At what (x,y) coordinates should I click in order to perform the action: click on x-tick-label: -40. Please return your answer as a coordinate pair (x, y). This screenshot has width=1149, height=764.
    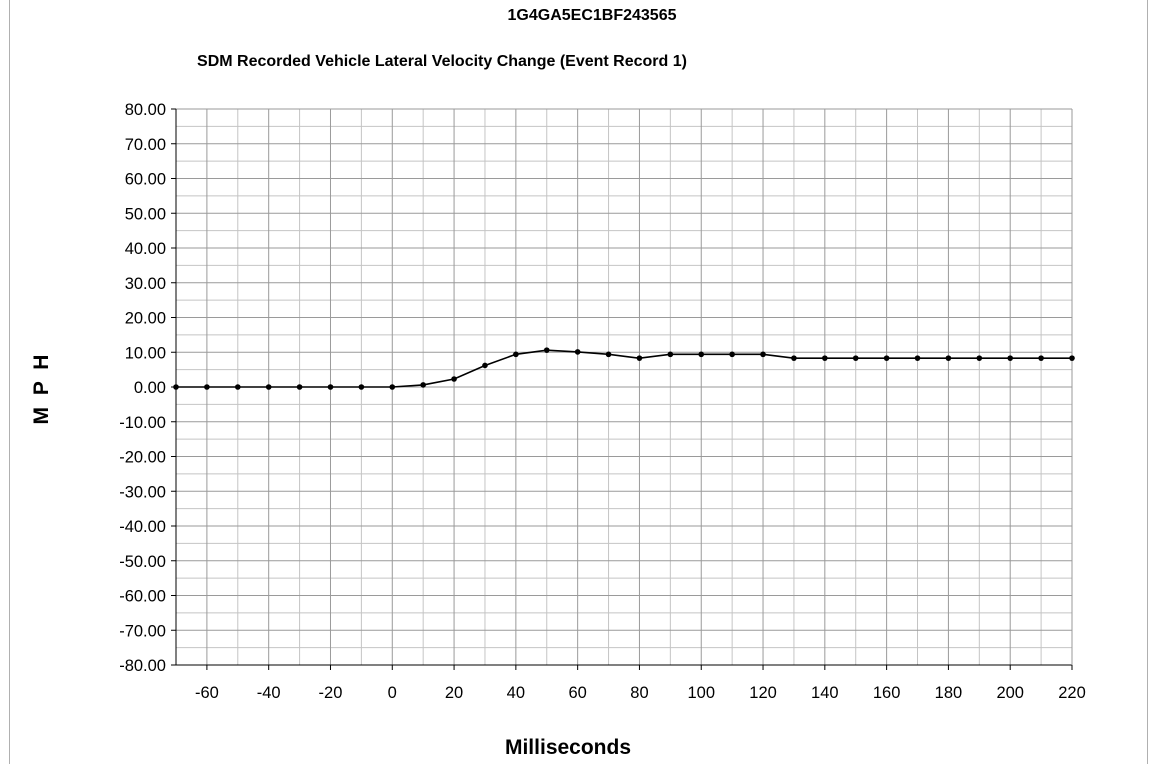
    Looking at the image, I should click on (269, 693).